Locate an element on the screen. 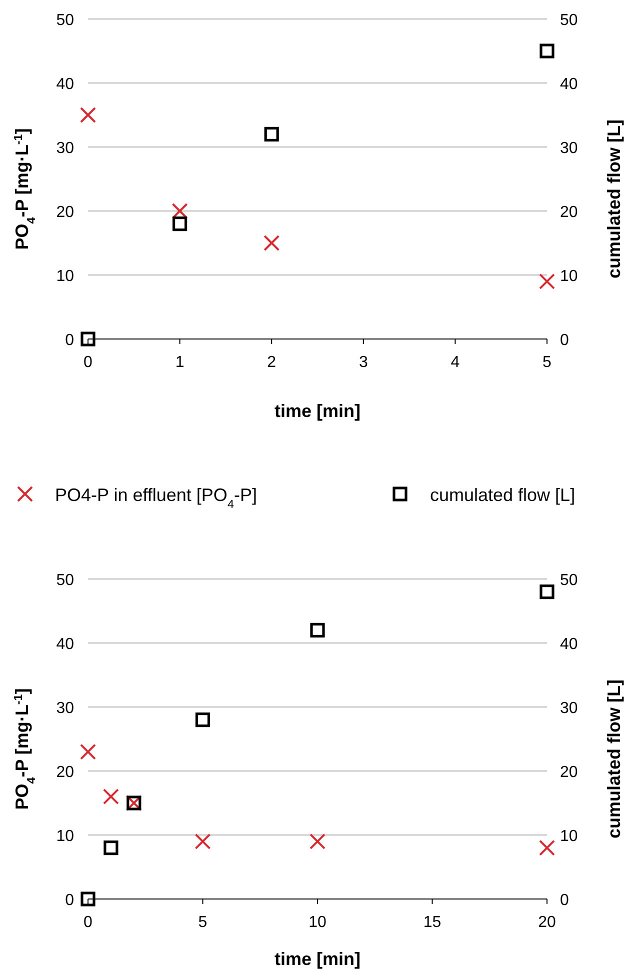 Image resolution: width=629 pixels, height=973 pixels. x-tick-label: 3 is located at coordinates (363, 362).